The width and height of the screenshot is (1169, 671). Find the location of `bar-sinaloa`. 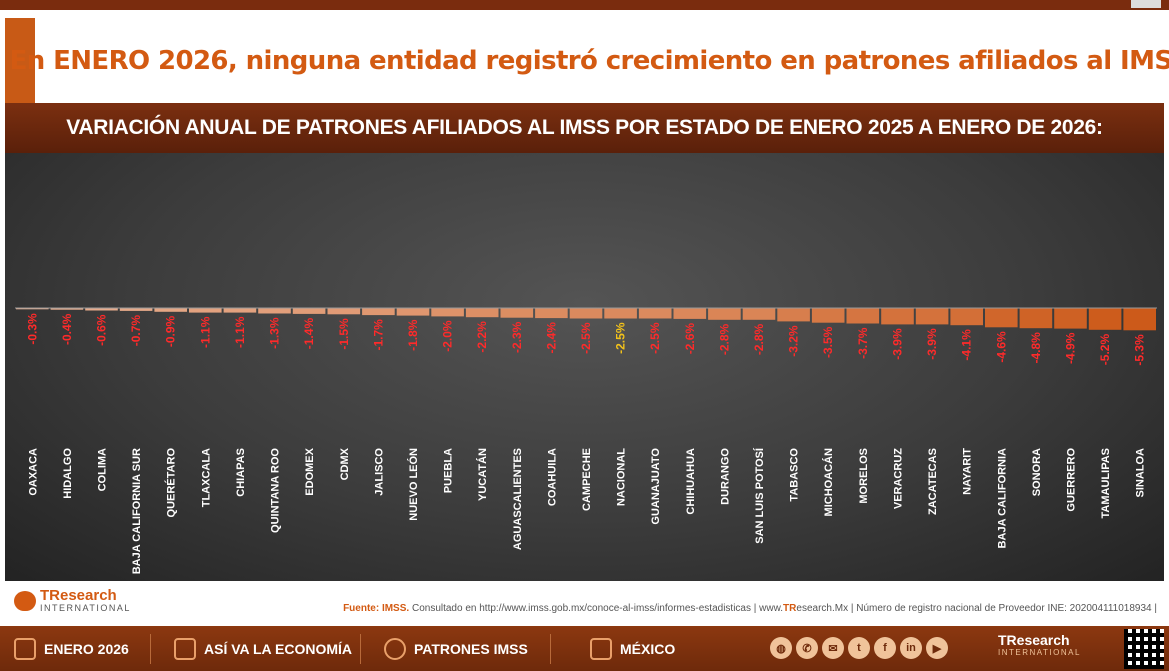

bar-sinaloa is located at coordinates (1139, 319).